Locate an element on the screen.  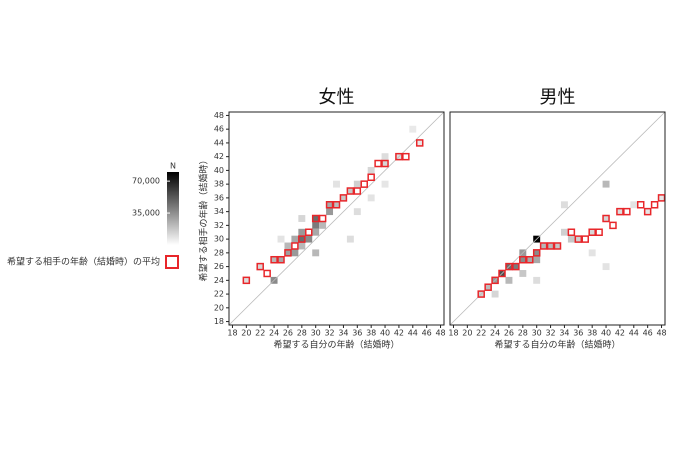
x-tick-label: 28 is located at coordinates (523, 333).